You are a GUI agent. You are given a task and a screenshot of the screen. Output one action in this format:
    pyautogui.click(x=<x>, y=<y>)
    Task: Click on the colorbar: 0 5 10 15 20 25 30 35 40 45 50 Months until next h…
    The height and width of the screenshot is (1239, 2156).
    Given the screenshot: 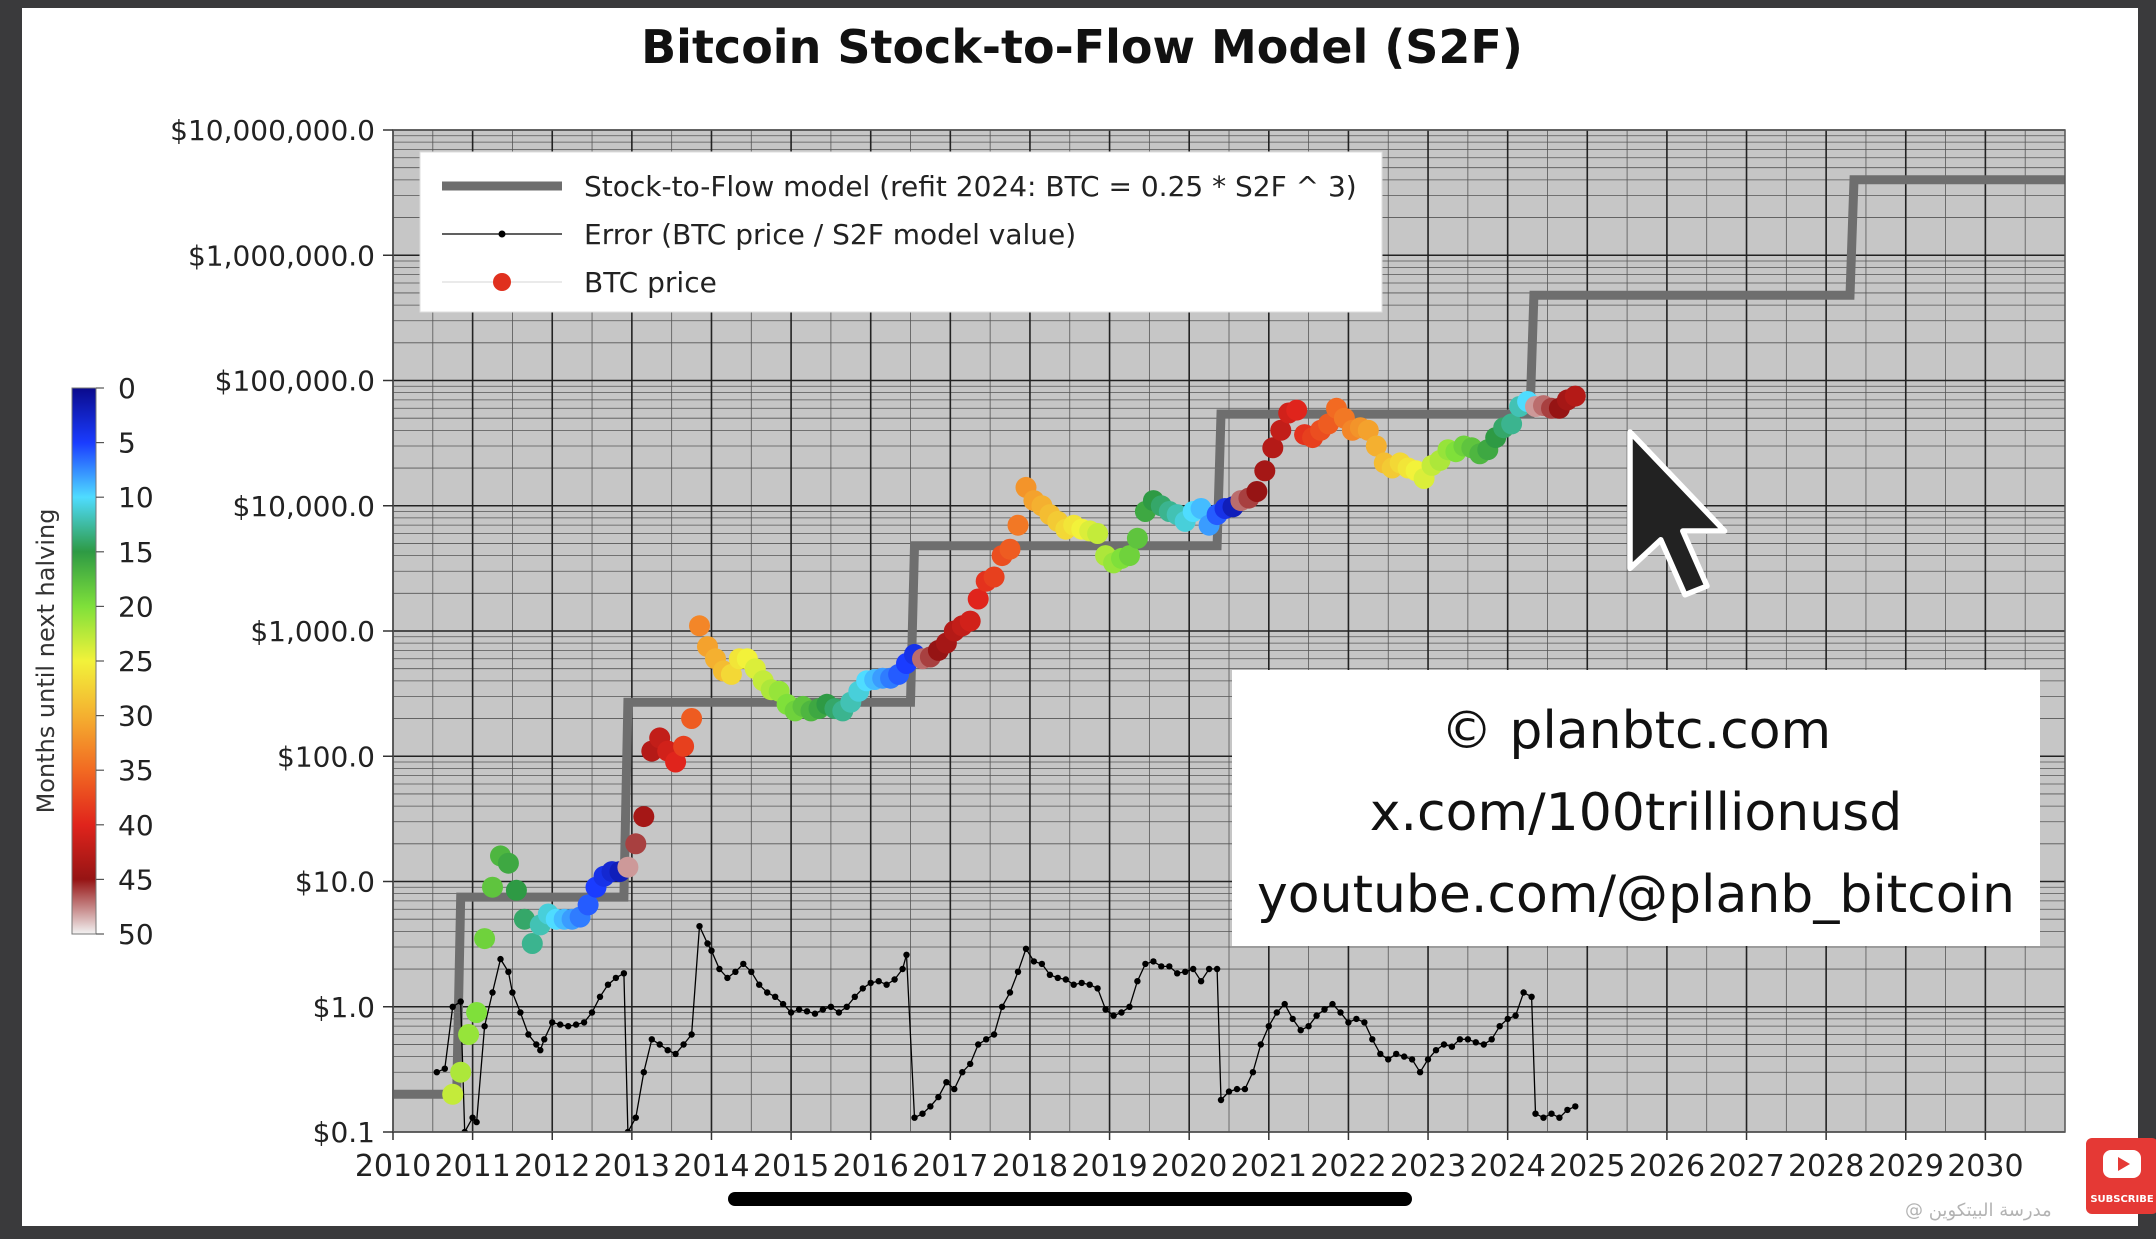 What is the action you would take?
    pyautogui.click(x=93, y=661)
    